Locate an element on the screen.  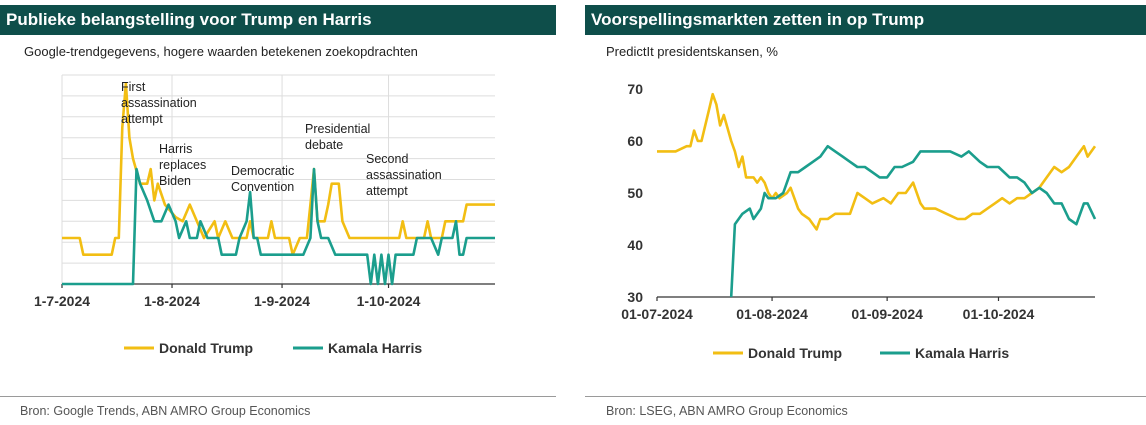
y-tick-label: 40 is located at coordinates (635, 245).